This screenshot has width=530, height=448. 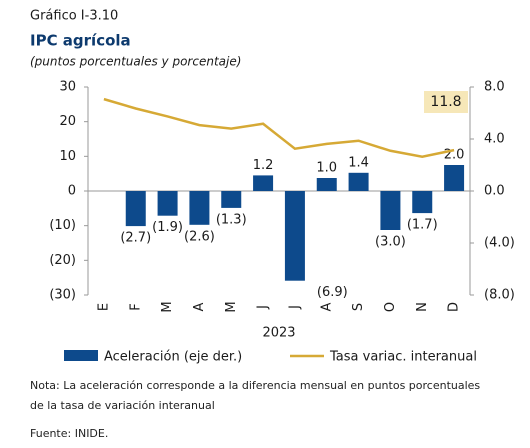 What do you see at coordinates (279, 127) in the screenshot?
I see `line` at bounding box center [279, 127].